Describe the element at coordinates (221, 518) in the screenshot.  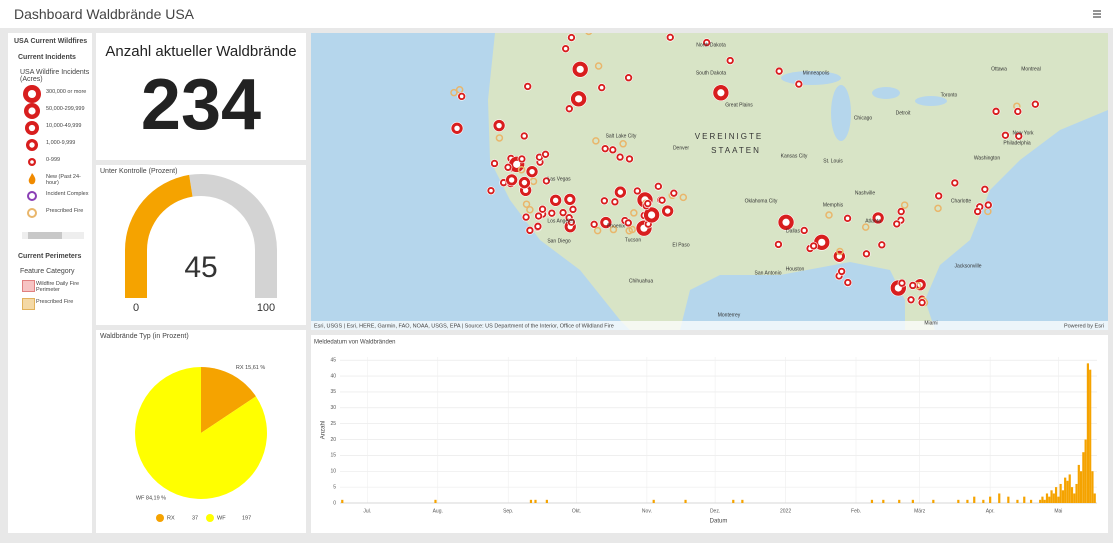
I see `pie-legend-label: WF` at that location.